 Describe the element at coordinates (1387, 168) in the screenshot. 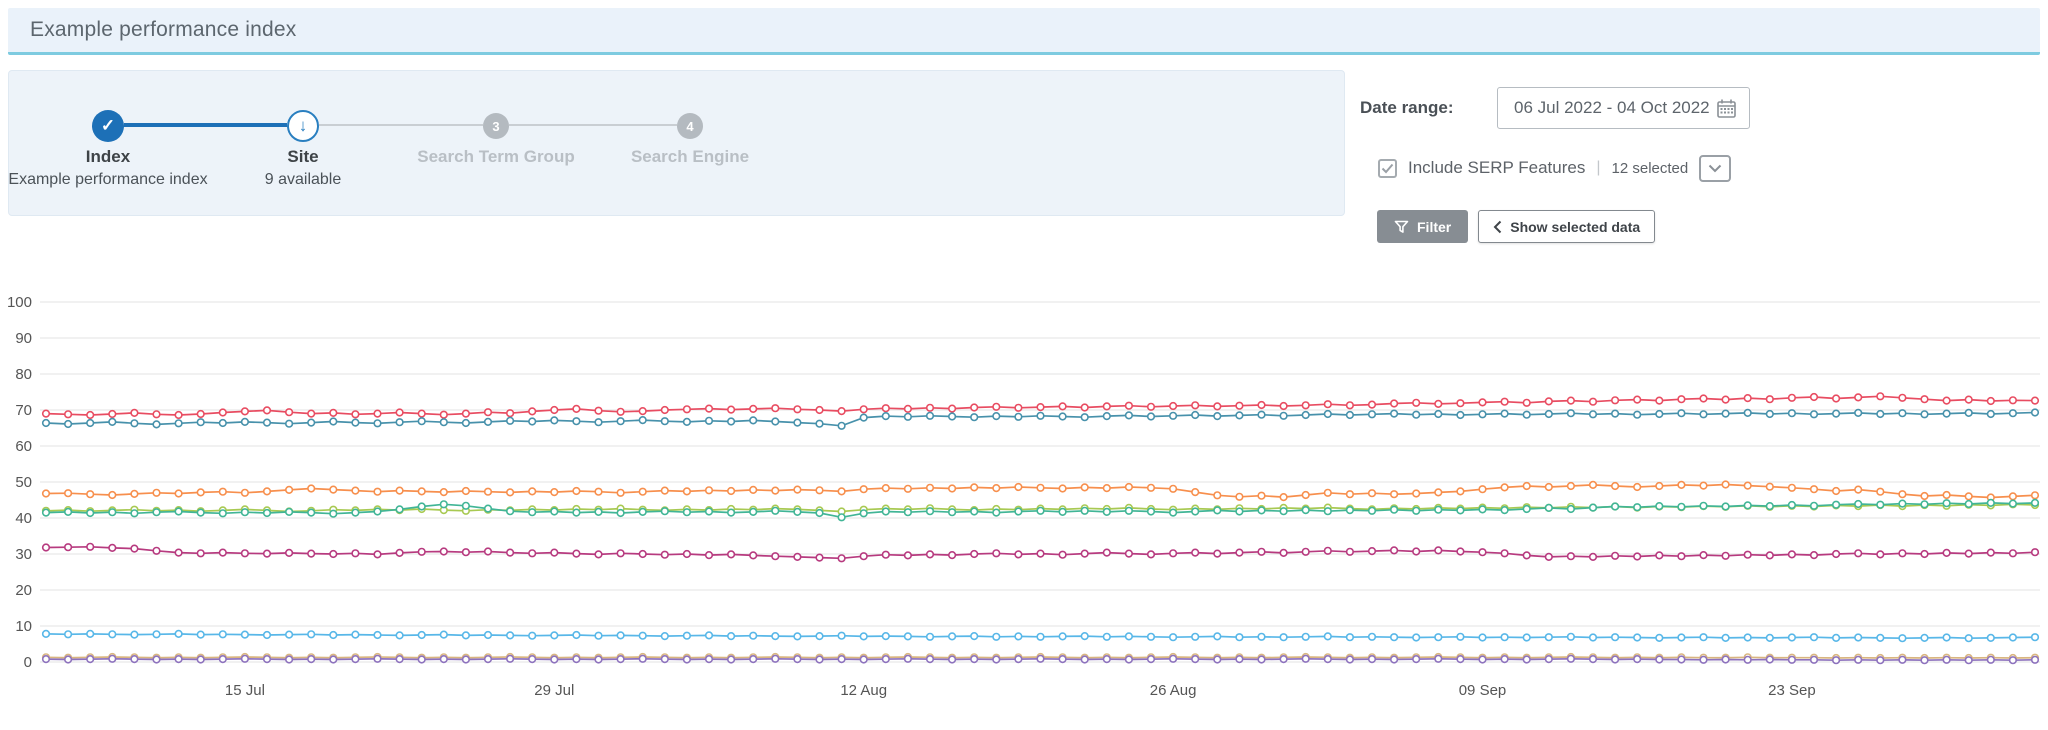

I see `include-serp-checkbox` at that location.